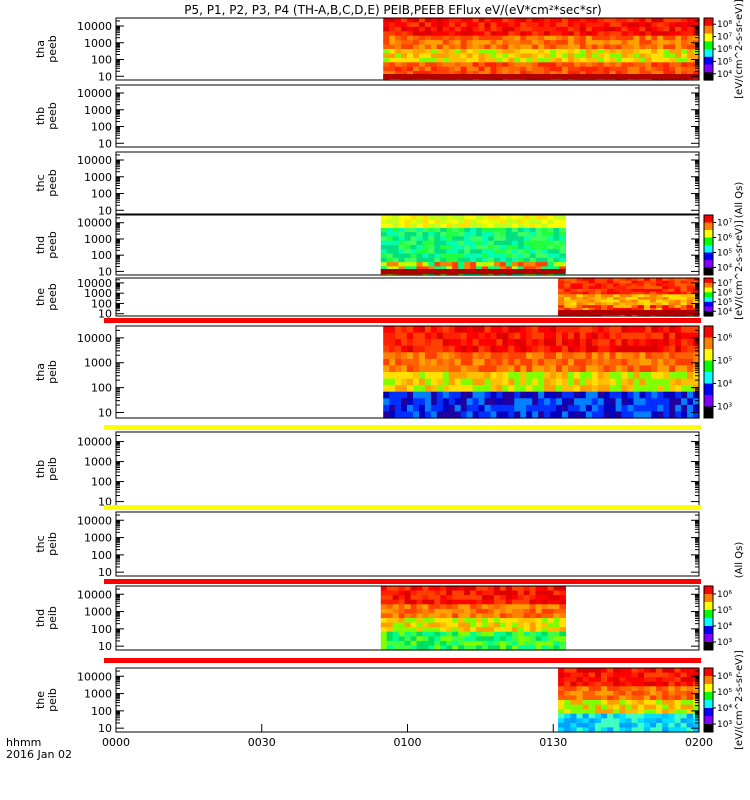 The height and width of the screenshot is (800, 750). What do you see at coordinates (739, 200) in the screenshot?
I see `colorbar-title: (All Qs)` at bounding box center [739, 200].